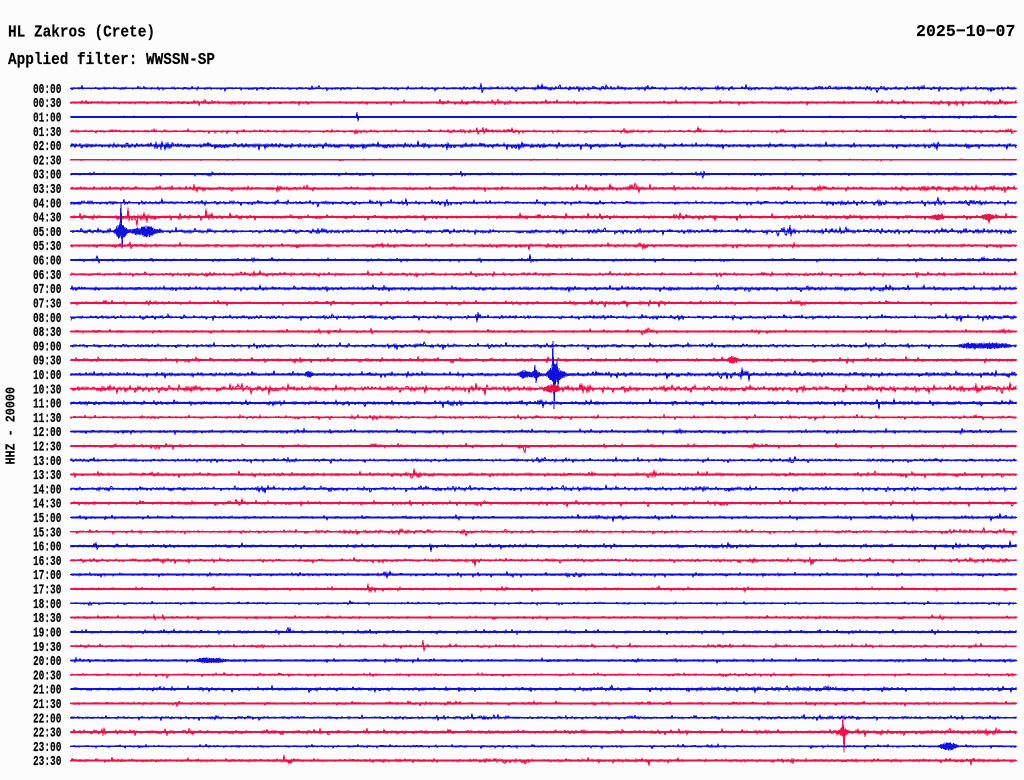 This screenshot has width=1024, height=780. I want to click on svg-text: 15:00, so click(47, 519).